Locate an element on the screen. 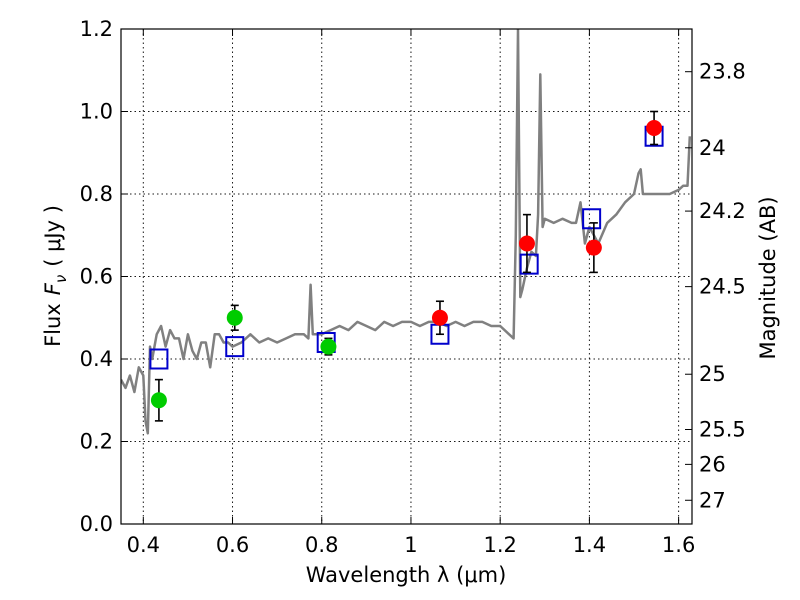 This screenshot has height=600, width=800. y-tick-label: 0.2 is located at coordinates (96, 442).